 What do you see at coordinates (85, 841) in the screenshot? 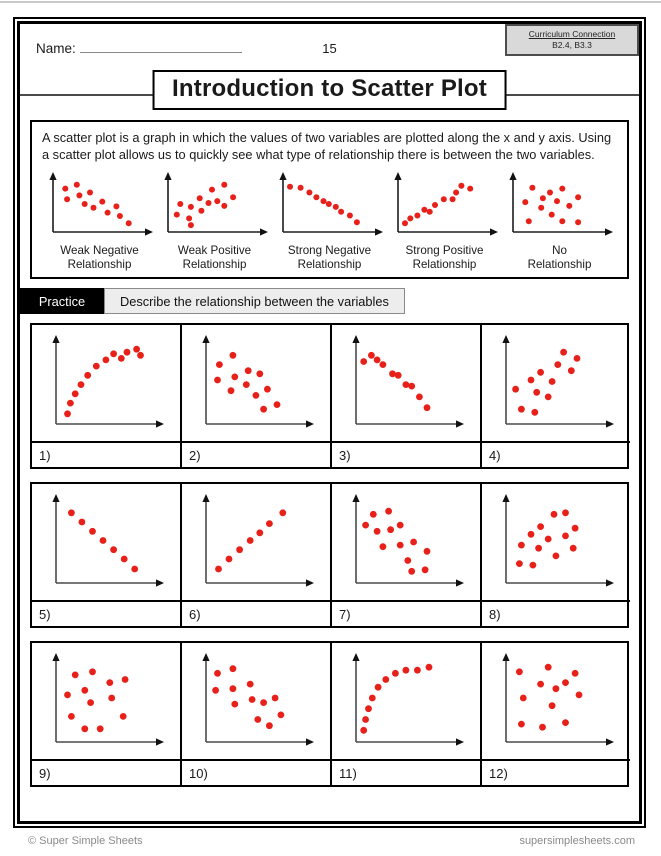
I see `footer-copyright: © Super Simple Sheets` at bounding box center [85, 841].